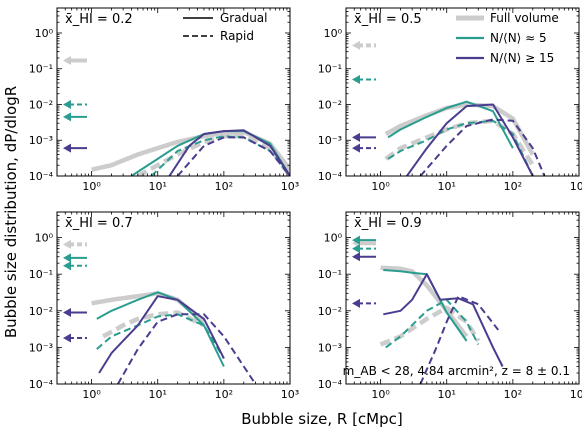  I want to click on panel-title: x̄_HI = 0.7, so click(99, 223).